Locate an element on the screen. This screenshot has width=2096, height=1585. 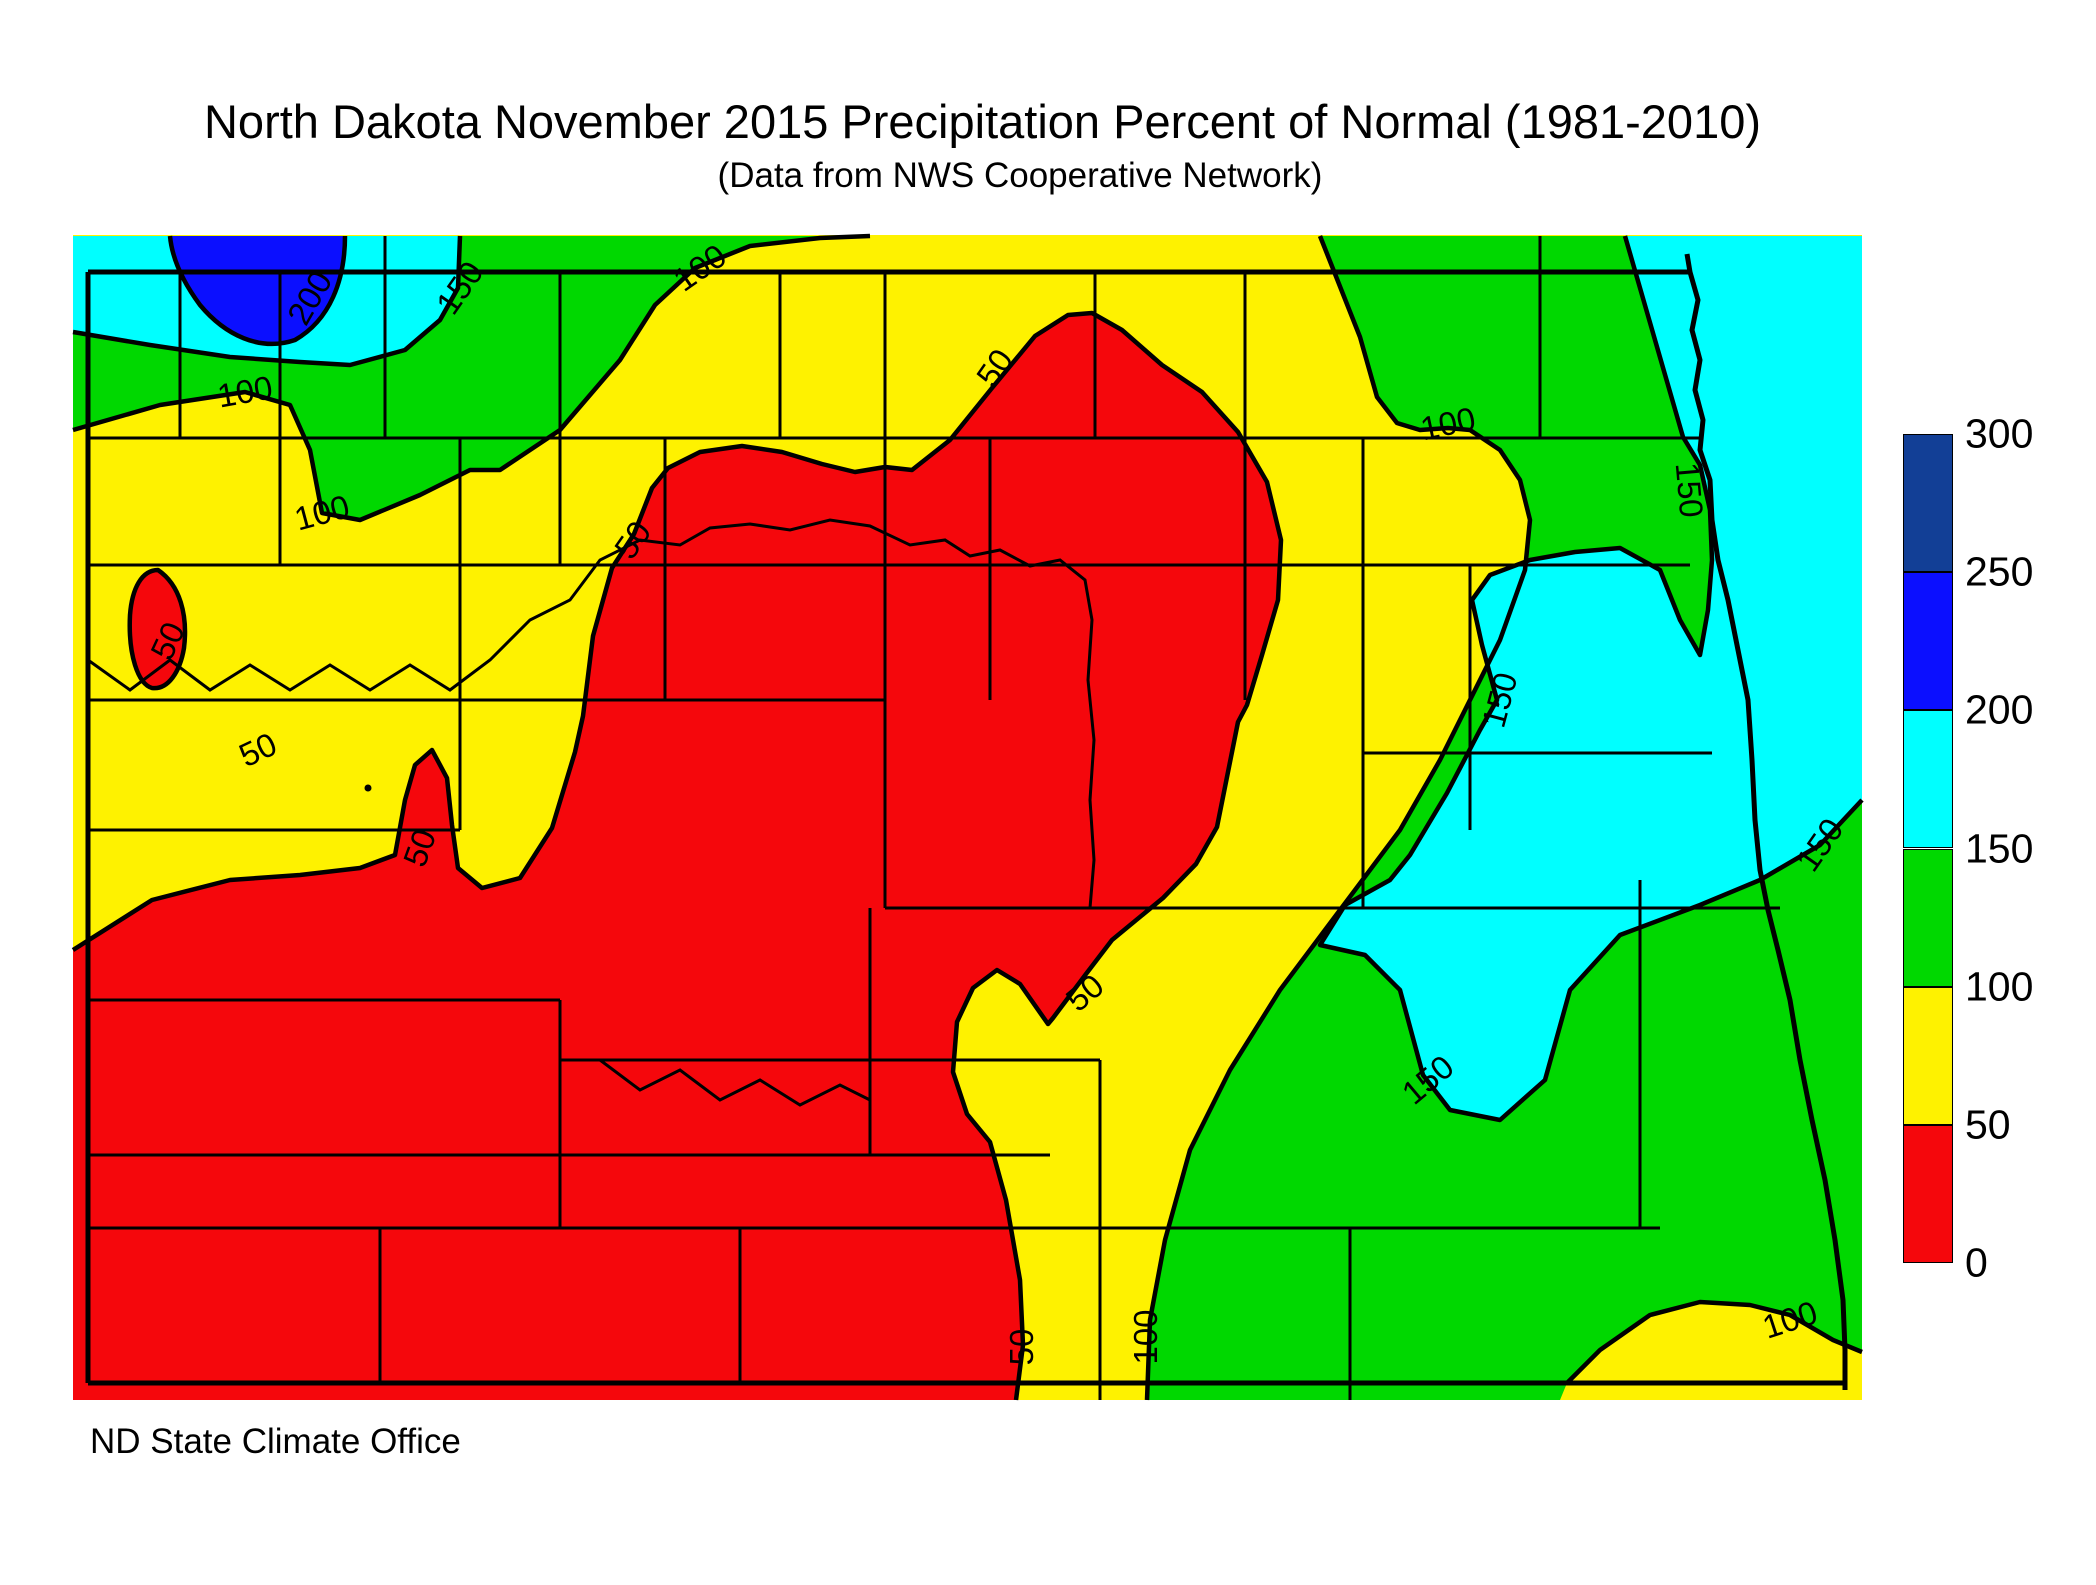
contour-label-50: 50 is located at coordinates (1021, 1347).